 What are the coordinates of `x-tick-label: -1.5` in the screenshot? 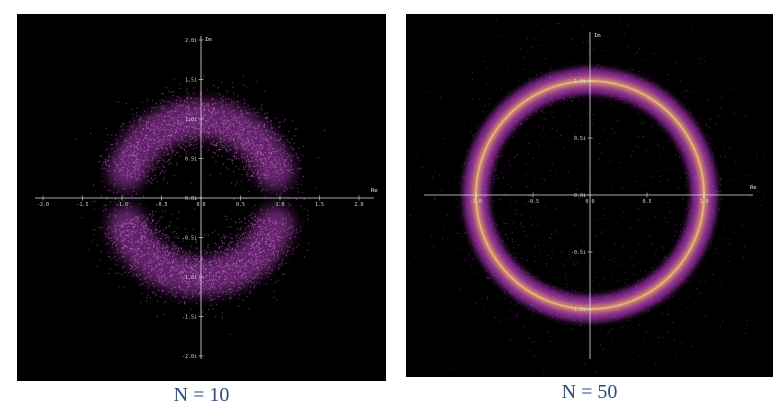 It's located at (82, 205).